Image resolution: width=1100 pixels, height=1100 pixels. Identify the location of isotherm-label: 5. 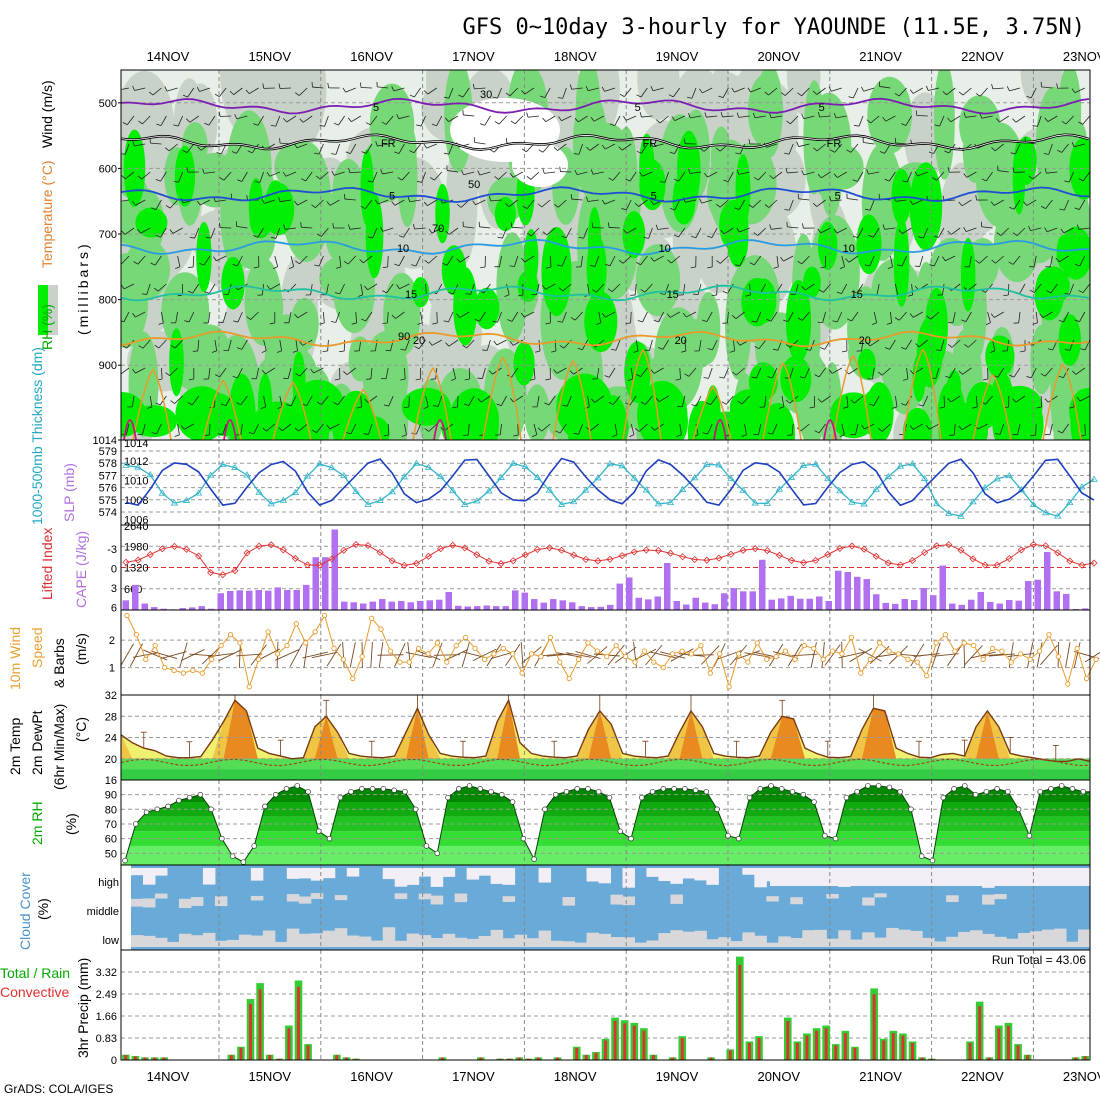
(392, 197).